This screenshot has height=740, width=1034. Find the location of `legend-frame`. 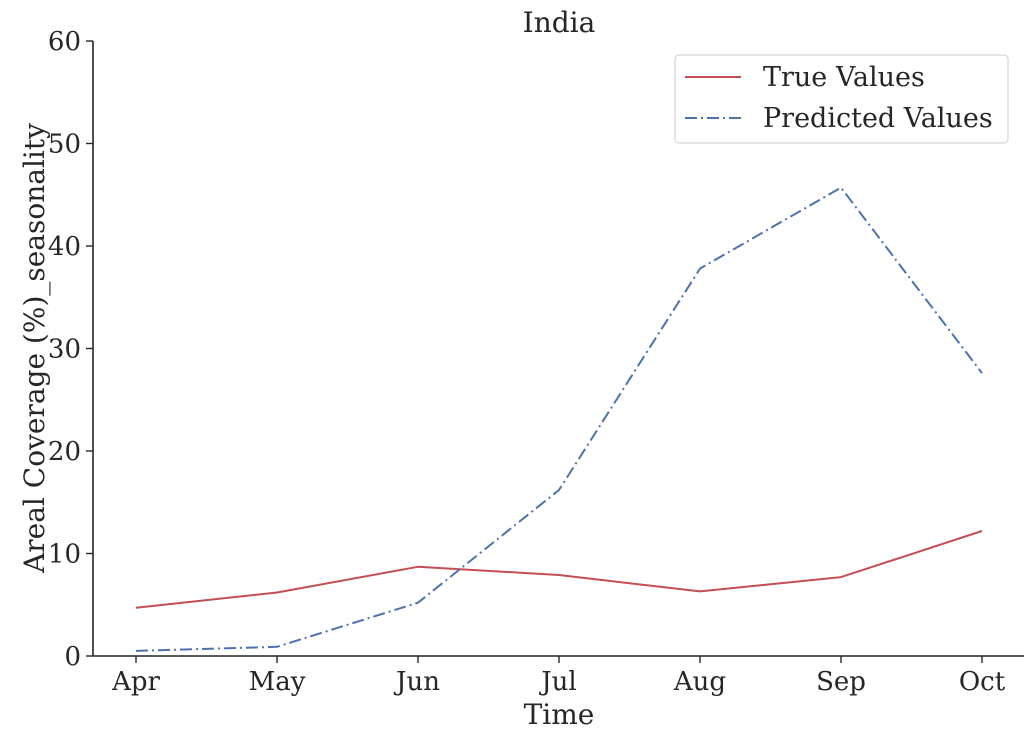

legend-frame is located at coordinates (841, 99).